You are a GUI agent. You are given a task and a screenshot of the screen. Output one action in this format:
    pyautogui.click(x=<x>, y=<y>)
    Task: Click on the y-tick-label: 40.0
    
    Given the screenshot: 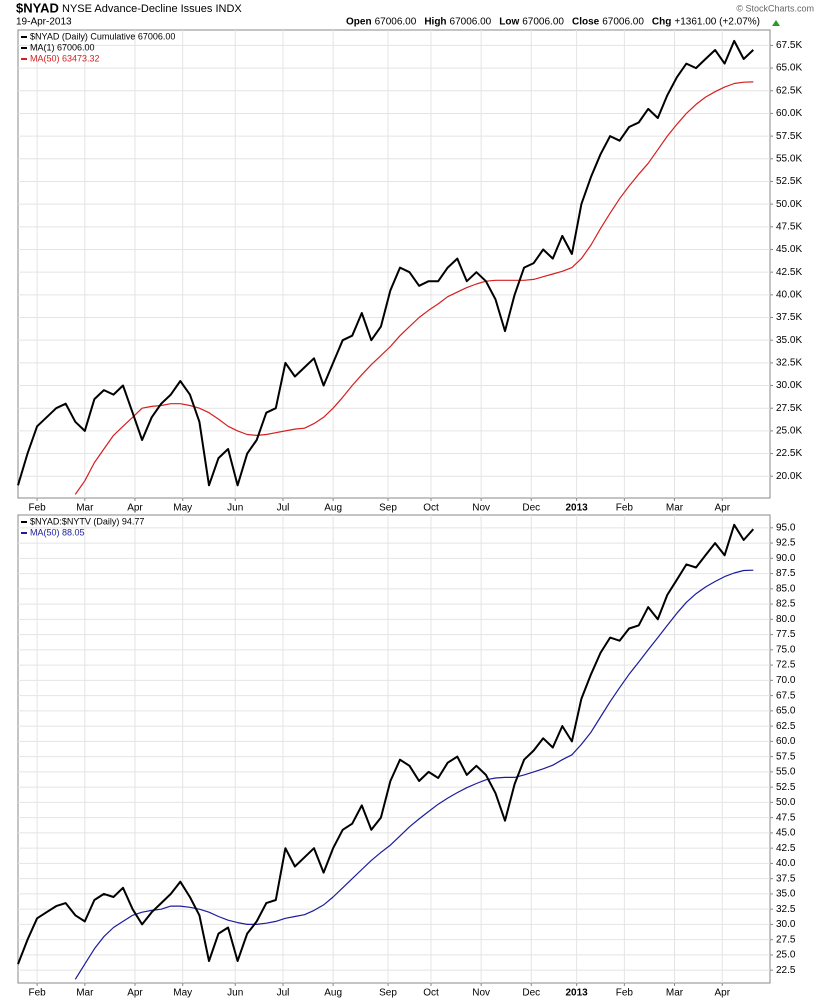 What is the action you would take?
    pyautogui.click(x=786, y=863)
    